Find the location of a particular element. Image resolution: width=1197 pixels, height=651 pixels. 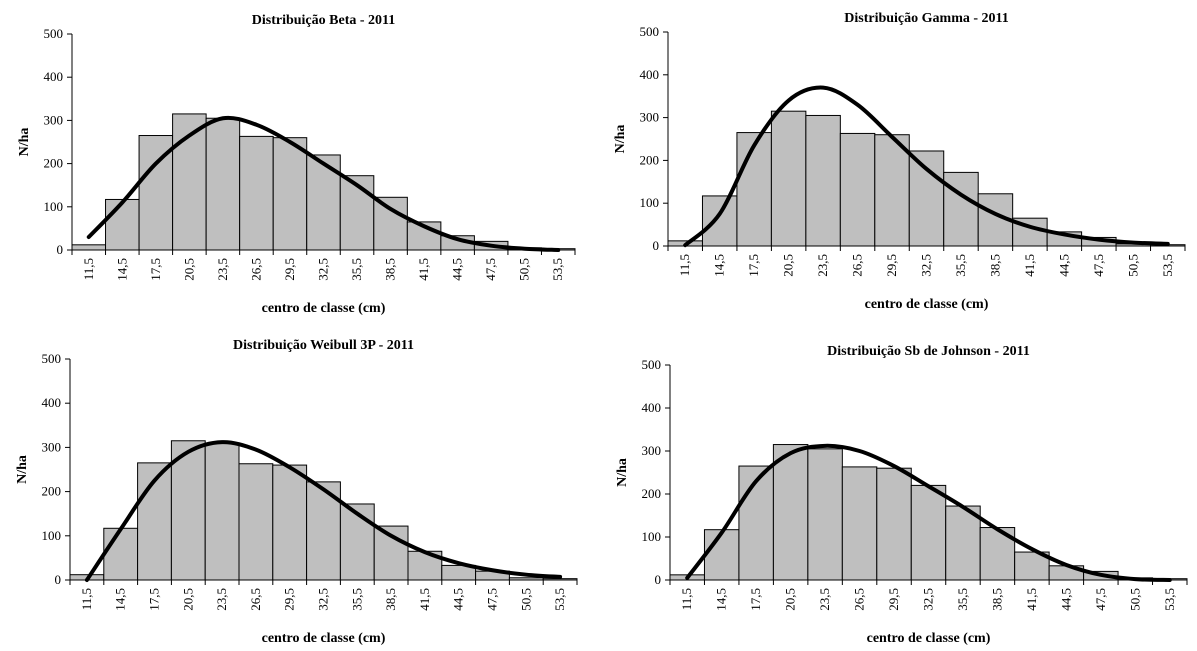

x-tick-label: 11,5 is located at coordinates (86, 599).